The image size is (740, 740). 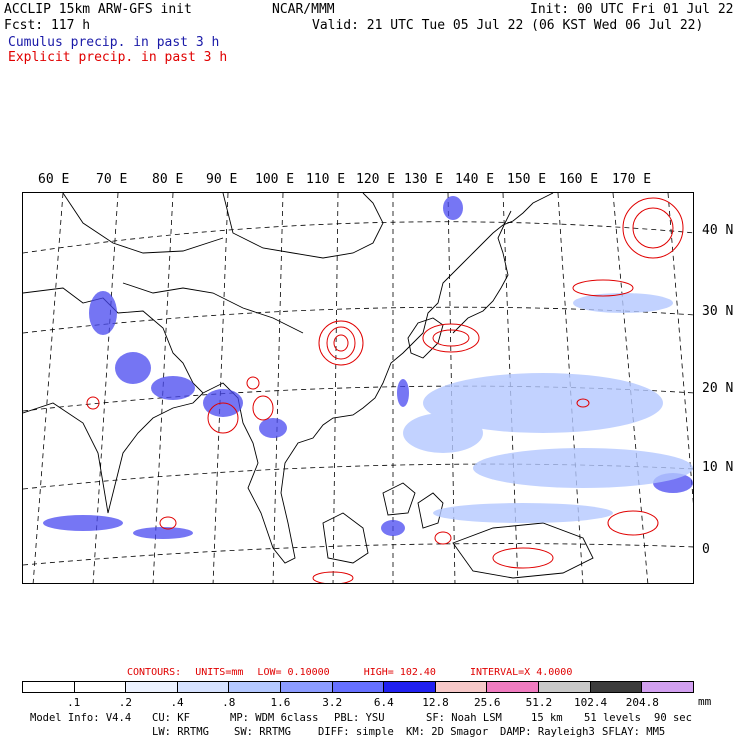 What do you see at coordinates (356, 732) in the screenshot?
I see `diffusion-scheme: DIFF: simple` at bounding box center [356, 732].